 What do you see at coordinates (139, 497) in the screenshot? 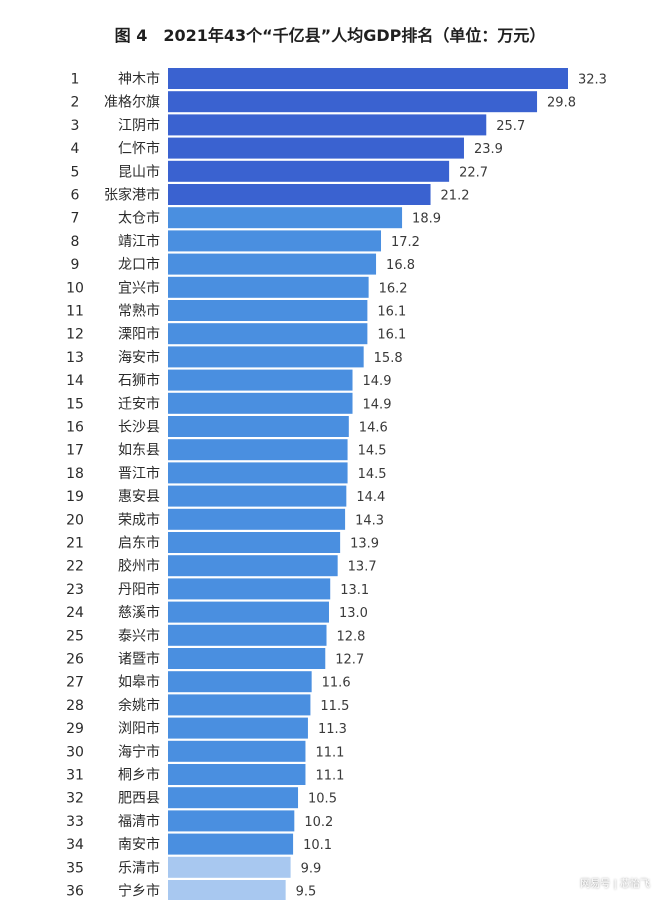
I see `category-label: 惠安县` at bounding box center [139, 497].